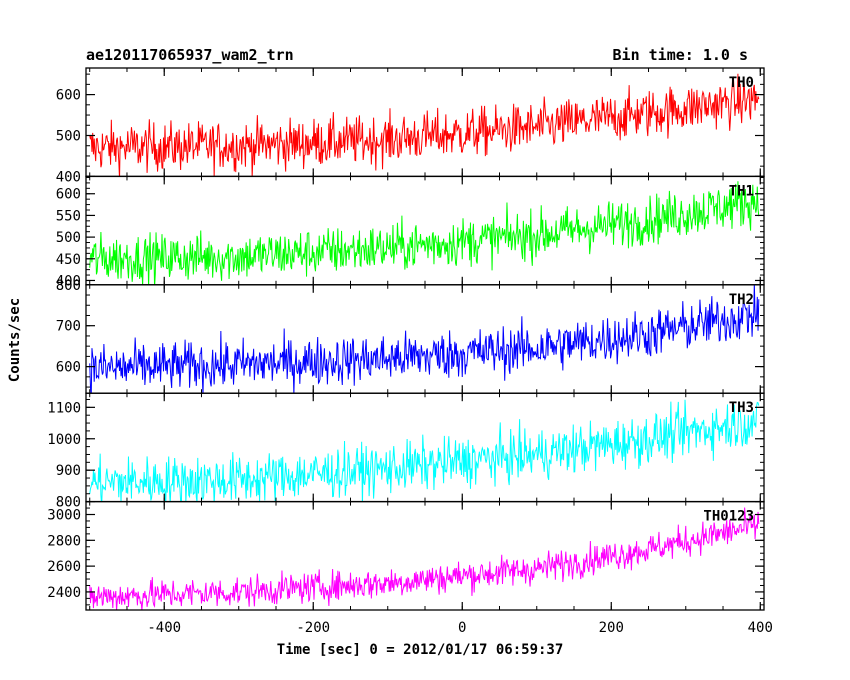 This screenshot has height=680, width=850. I want to click on panel-th2: 600 700 800 TH2, so click(410, 336).